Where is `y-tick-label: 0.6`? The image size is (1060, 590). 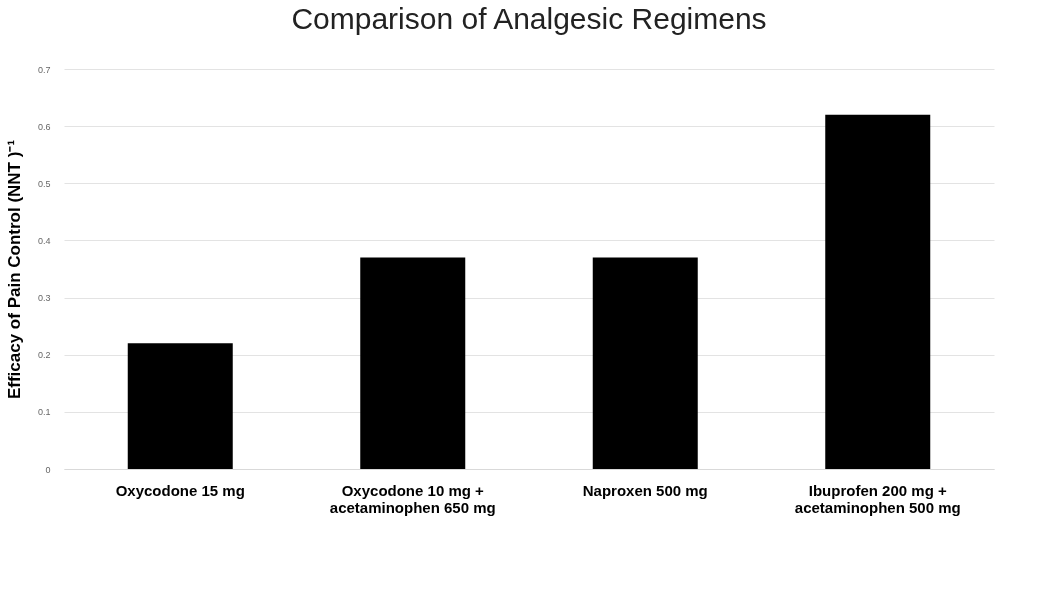 y-tick-label: 0.6 is located at coordinates (44, 126).